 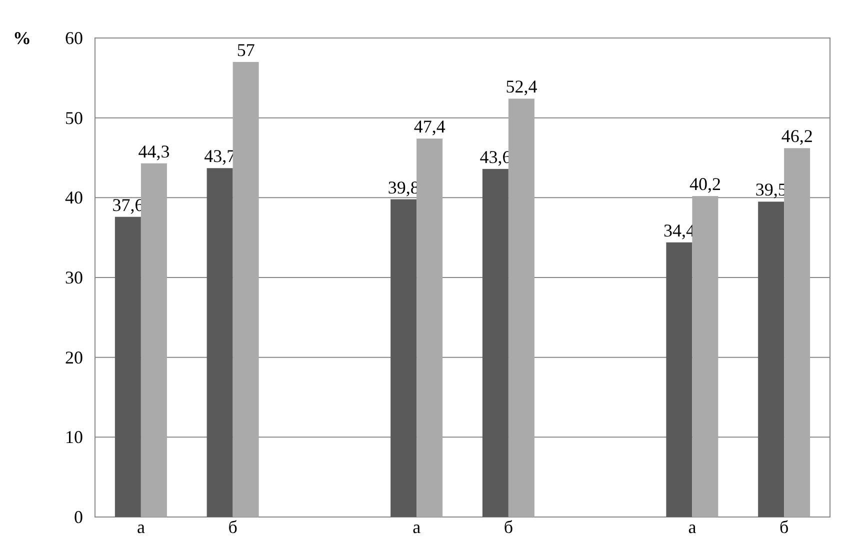 What do you see at coordinates (220, 156) in the screenshot?
I see `data-label: 43,7` at bounding box center [220, 156].